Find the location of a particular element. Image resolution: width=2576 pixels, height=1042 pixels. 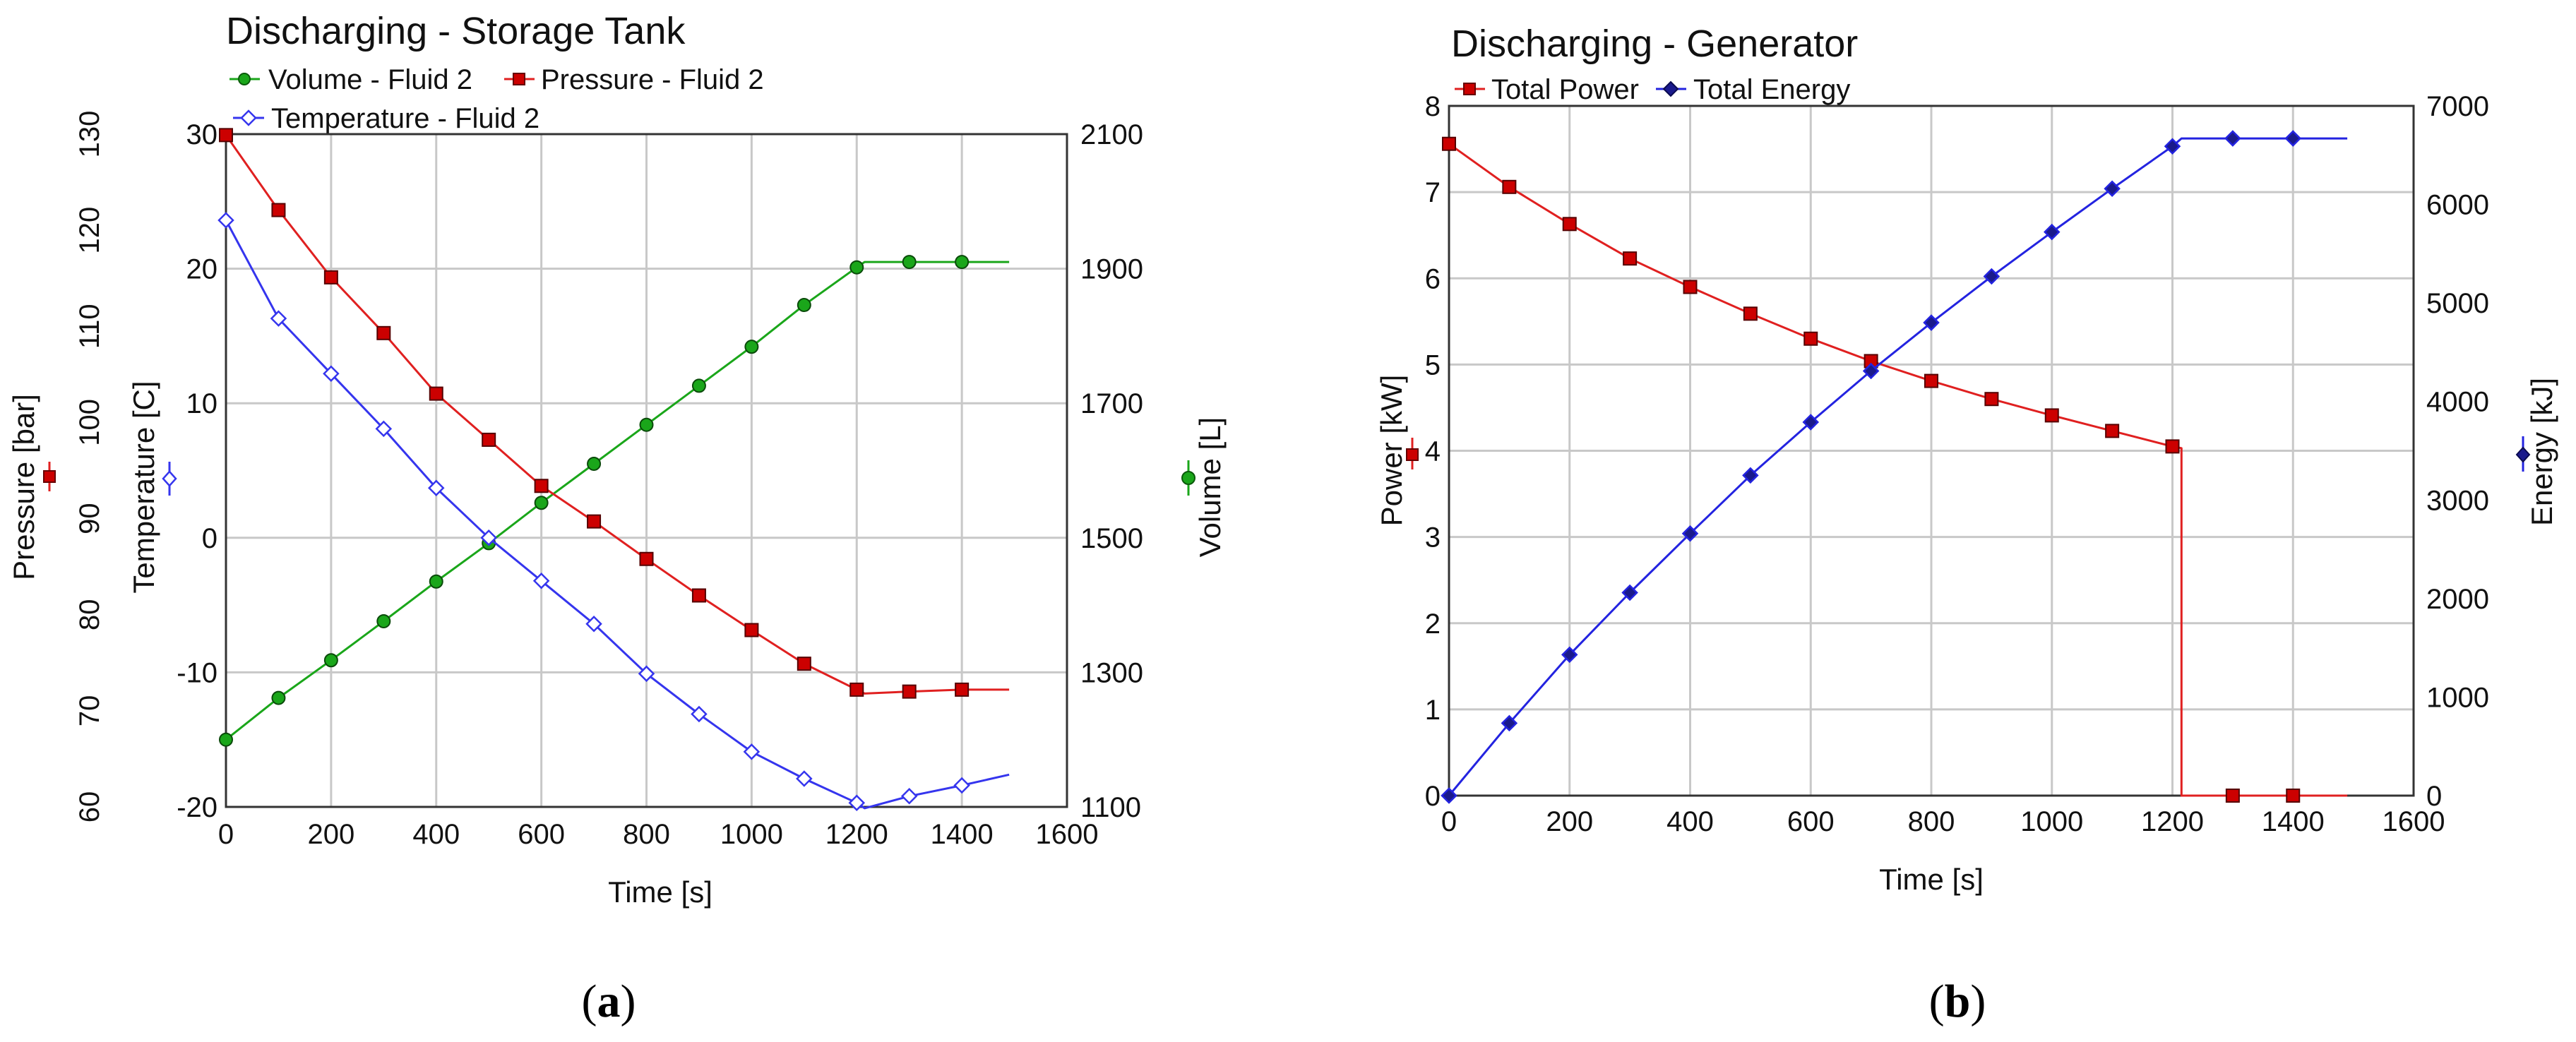

power-tick-label: 0 is located at coordinates (1433, 797).